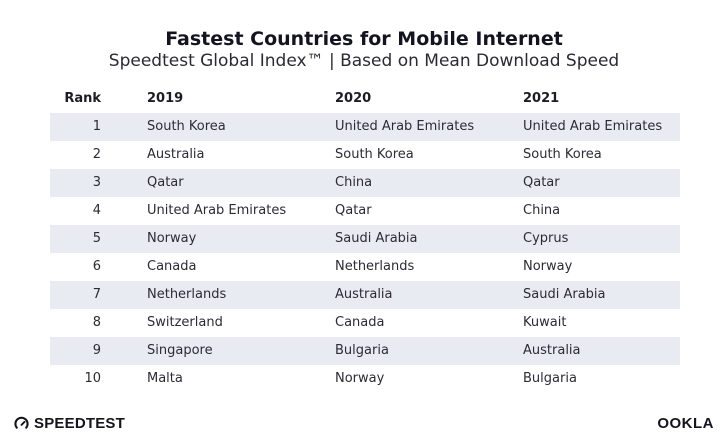  I want to click on country-2021-cell: United Arab Emirates, so click(593, 126).